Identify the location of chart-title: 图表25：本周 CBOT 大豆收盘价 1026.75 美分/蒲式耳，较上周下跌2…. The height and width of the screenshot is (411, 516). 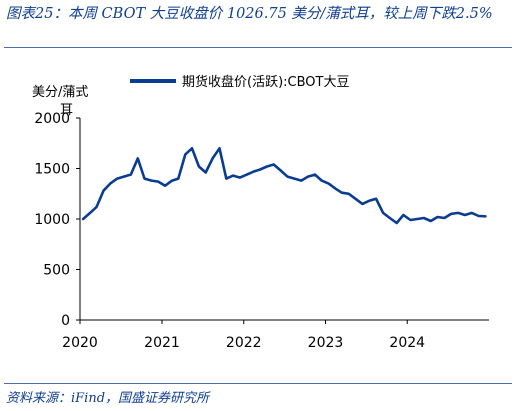
(249, 14).